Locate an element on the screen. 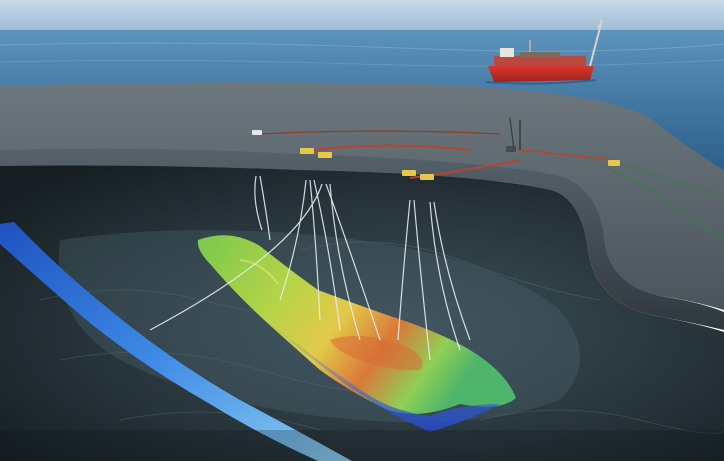  fpso-vessel is located at coordinates (544, 52).